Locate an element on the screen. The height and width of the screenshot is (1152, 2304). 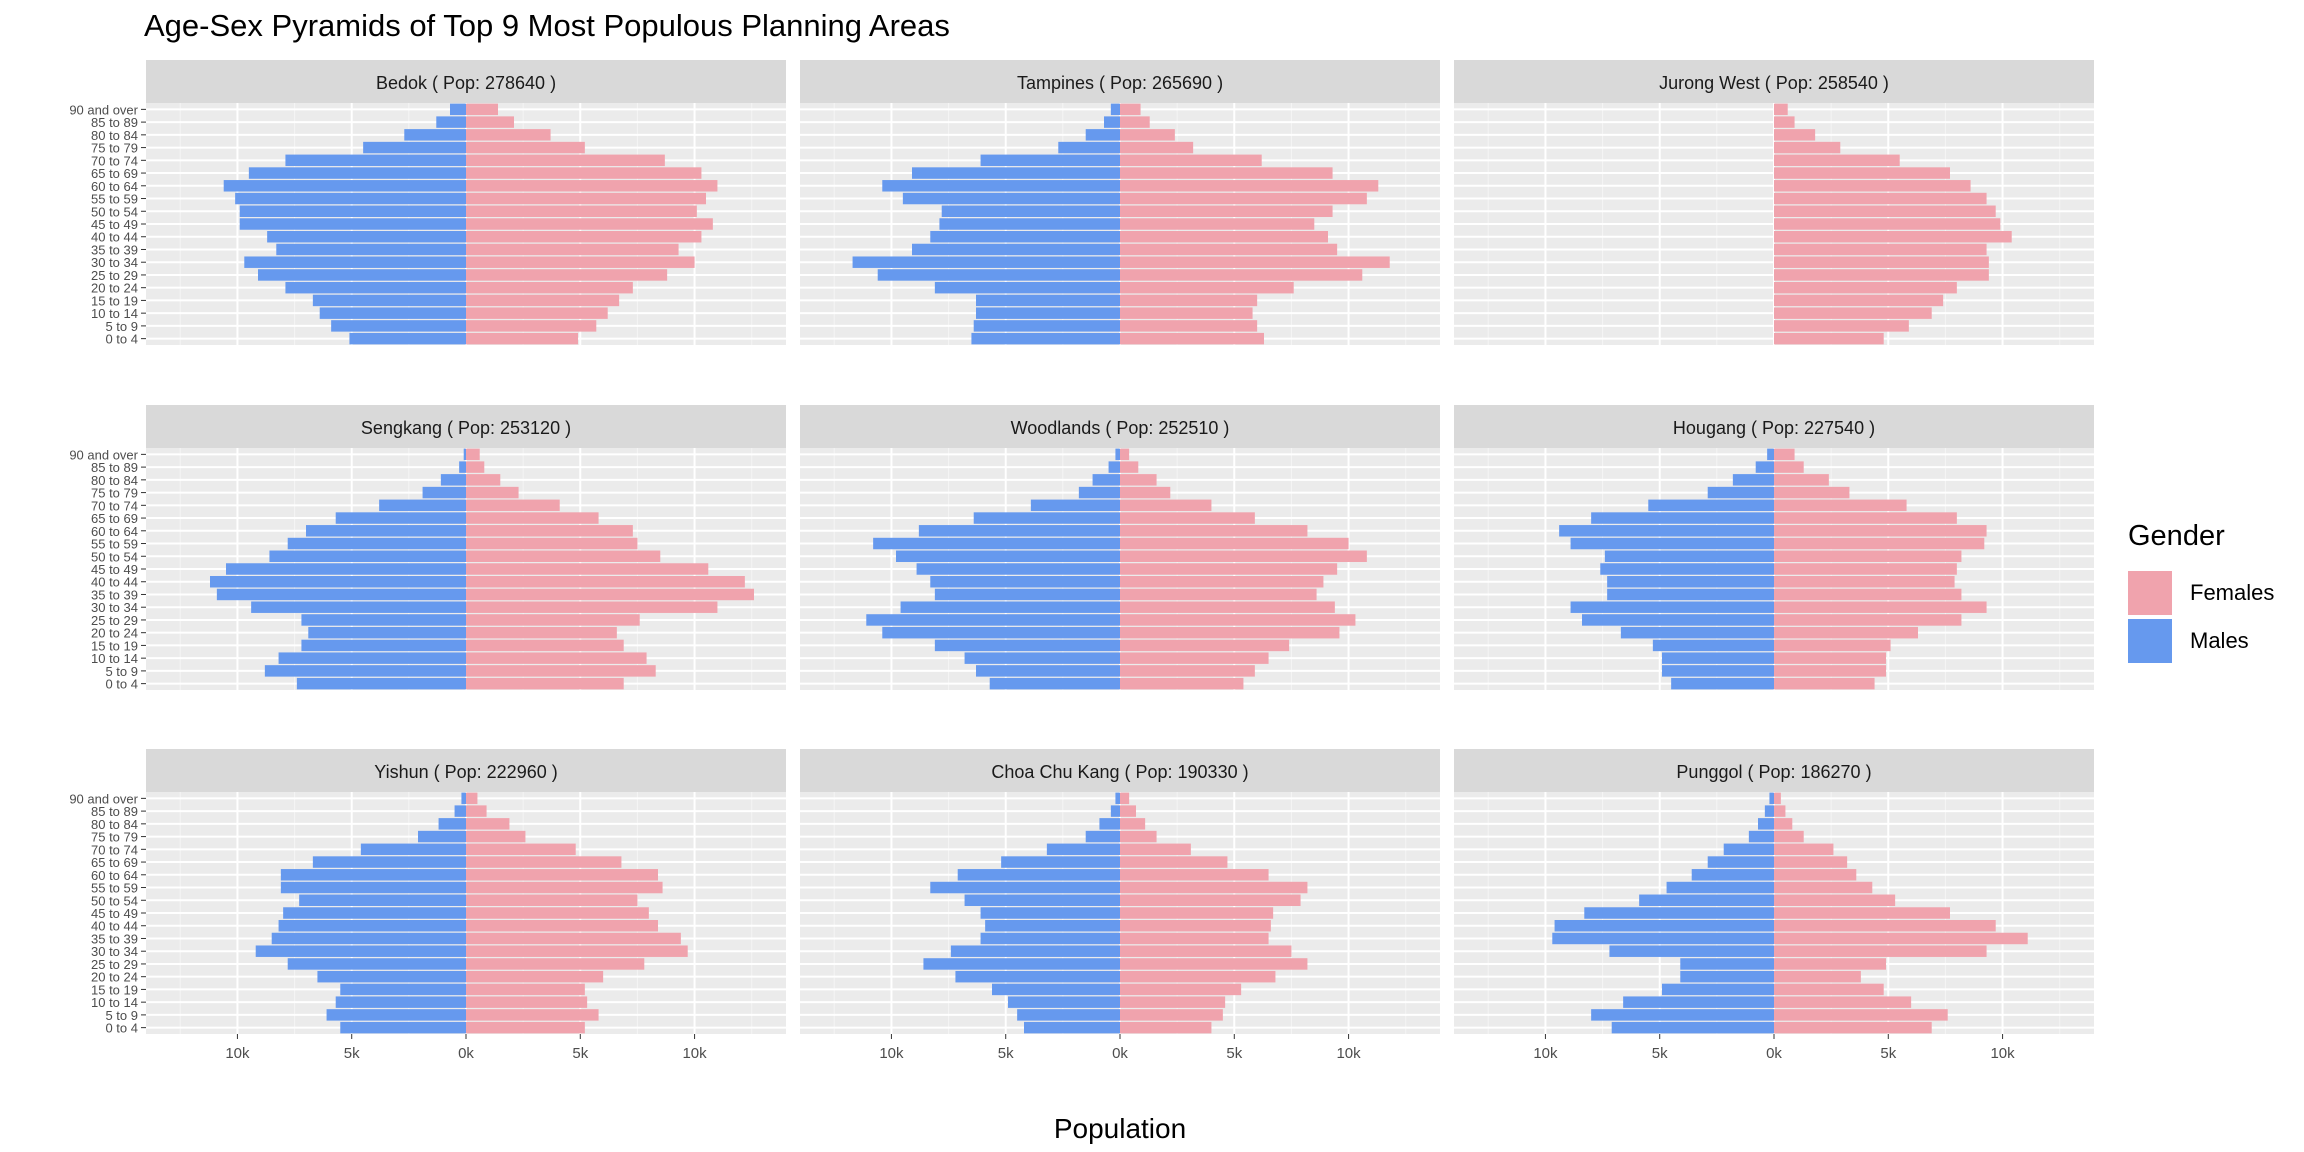
y-tick-label: 65 to 69 is located at coordinates (114, 173).